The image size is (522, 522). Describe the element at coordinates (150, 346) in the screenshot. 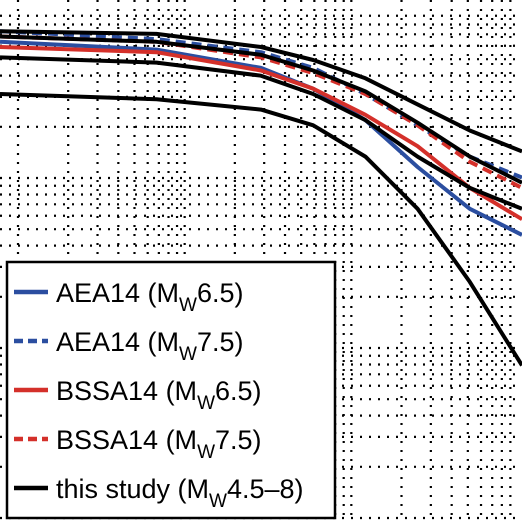

I see `legend-label: AEA14 (MW7.5)` at that location.